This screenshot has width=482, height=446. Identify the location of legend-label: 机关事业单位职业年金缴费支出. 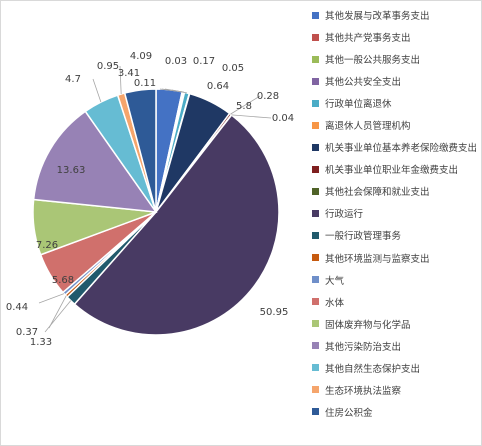
(392, 171).